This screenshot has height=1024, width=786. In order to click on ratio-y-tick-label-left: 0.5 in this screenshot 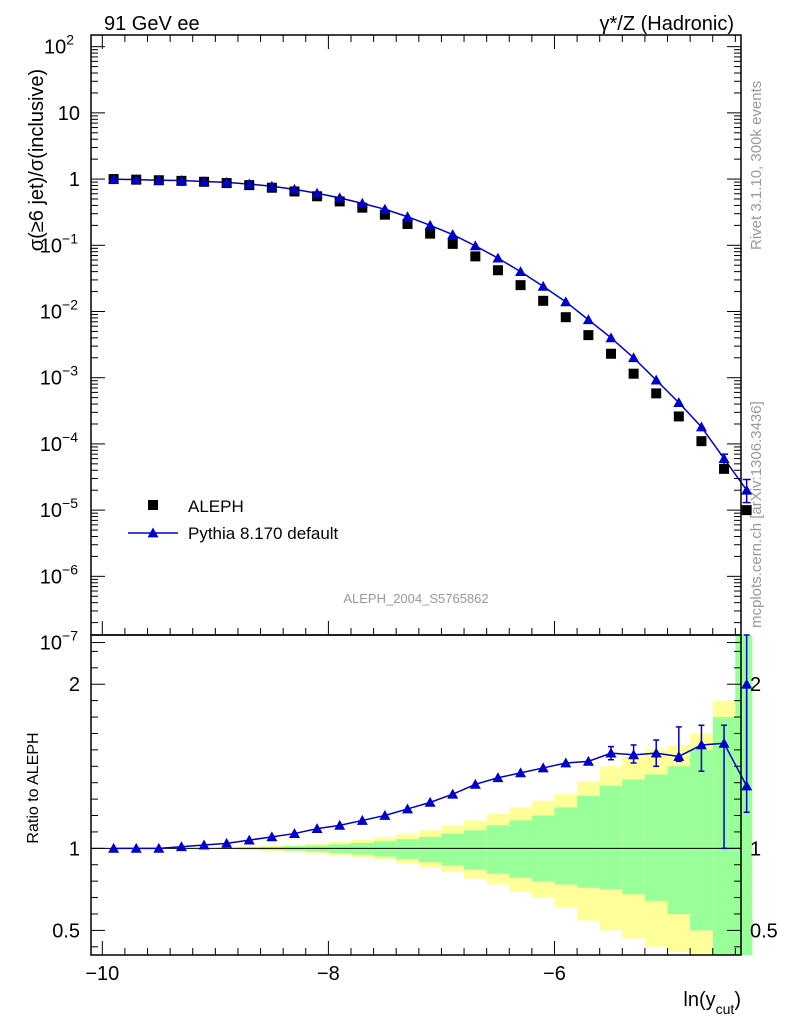, I will do `click(66, 931)`.